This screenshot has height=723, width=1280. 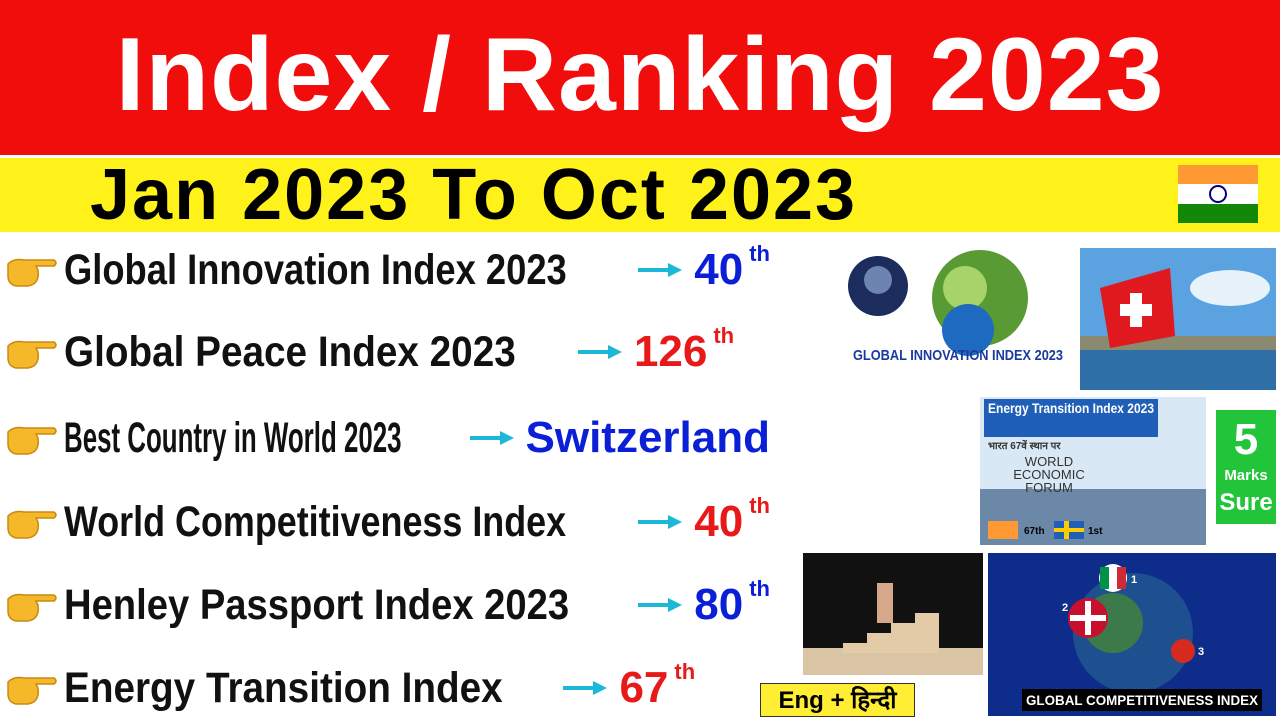 I want to click on value-text: 126, so click(x=670, y=351).